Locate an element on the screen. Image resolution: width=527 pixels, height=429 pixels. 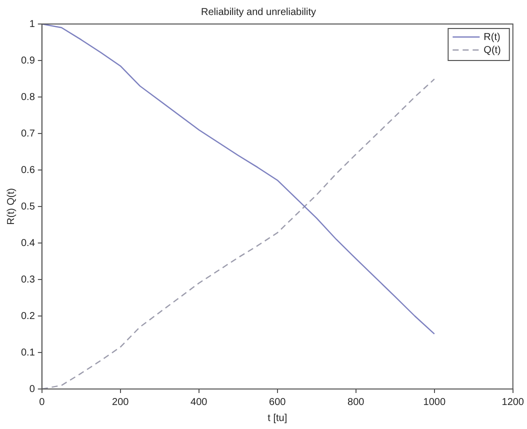
y-tick-label: 0.5 is located at coordinates (28, 206).